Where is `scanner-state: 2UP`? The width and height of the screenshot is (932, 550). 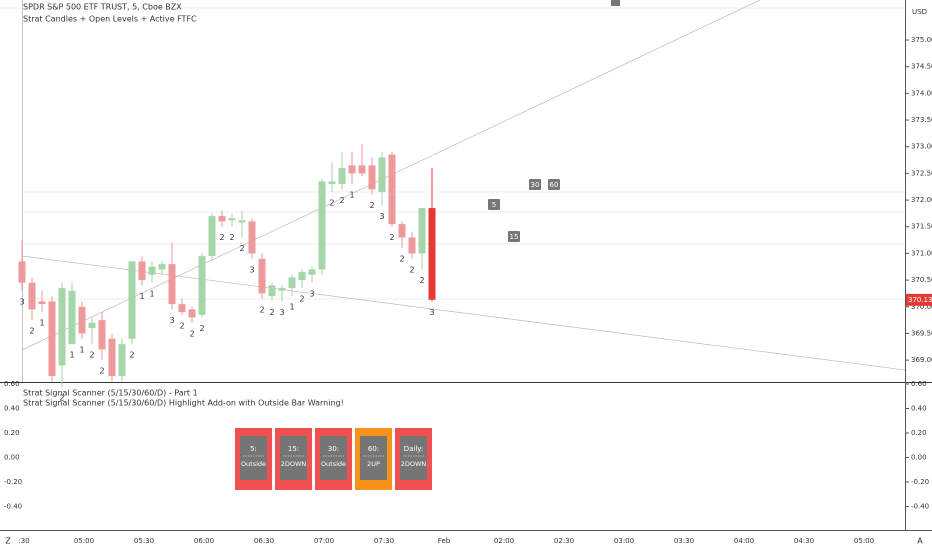
scanner-state: 2UP is located at coordinates (373, 464).